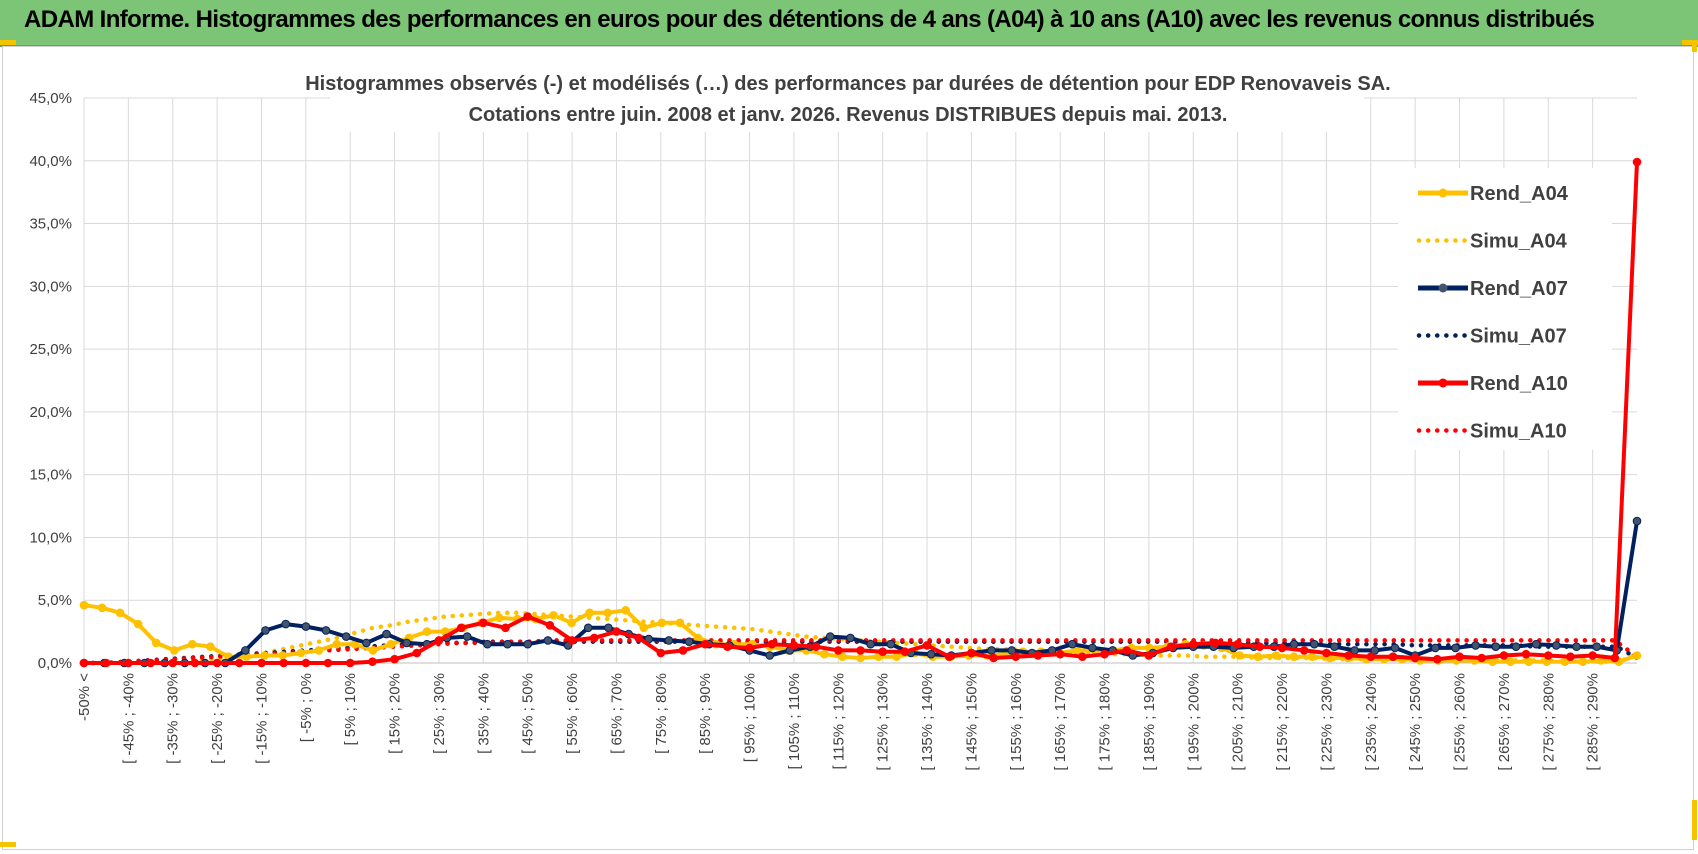  Describe the element at coordinates (350, 709) in the screenshot. I see `x-tick-label: [ 5% ; 10%` at that location.